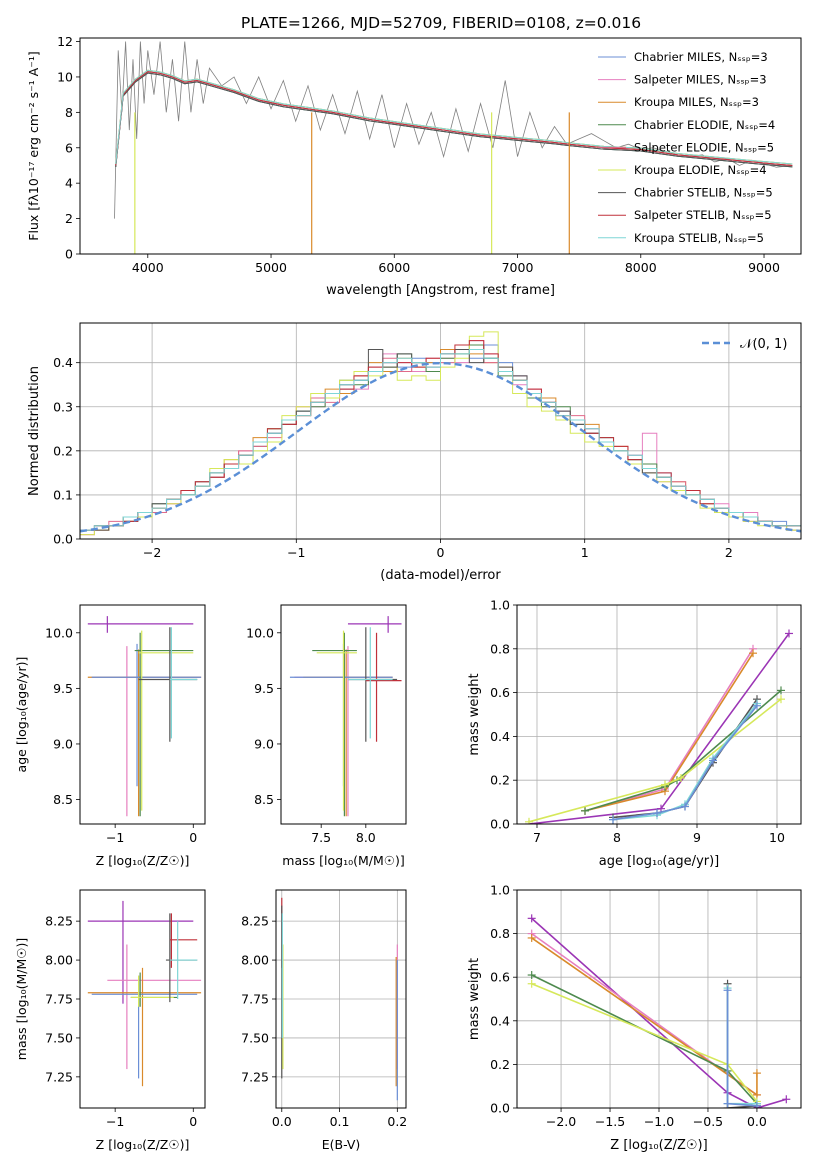 This screenshot has height=1170, width=819. What do you see at coordinates (65, 76) in the screenshot?
I see `y-tick-label: 10` at bounding box center [65, 76].